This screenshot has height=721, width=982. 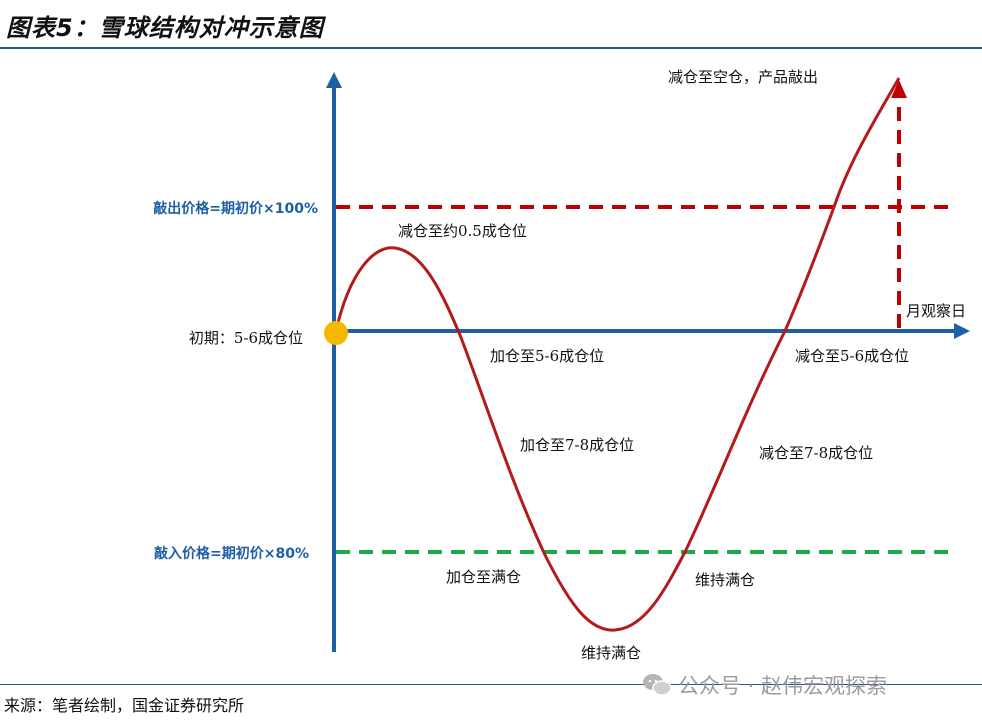 I want to click on start-marker, so click(x=336, y=333).